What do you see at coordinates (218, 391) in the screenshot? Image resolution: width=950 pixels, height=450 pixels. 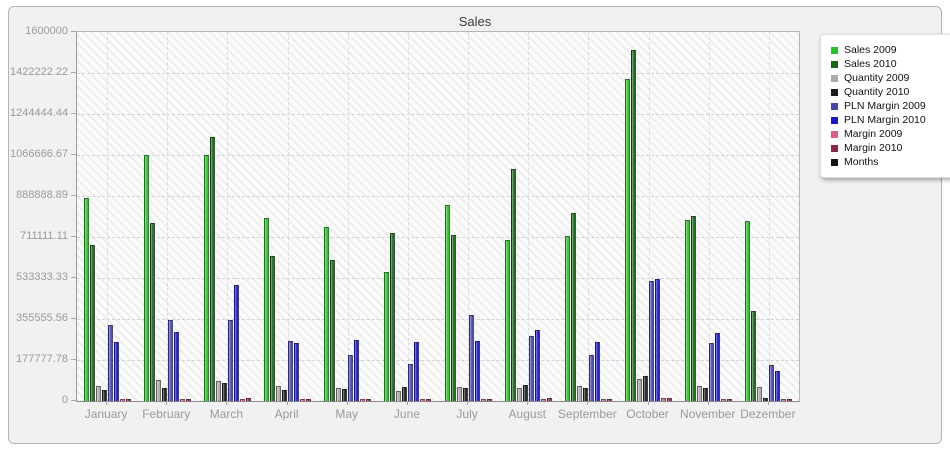 I see `bar-quantity-2009-march` at bounding box center [218, 391].